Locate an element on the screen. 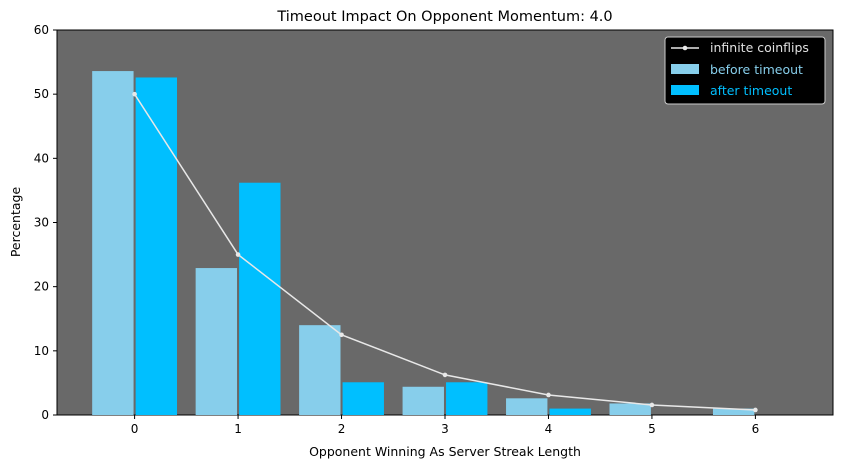 The height and width of the screenshot is (472, 842). y-tick-label: 60 is located at coordinates (41, 30).